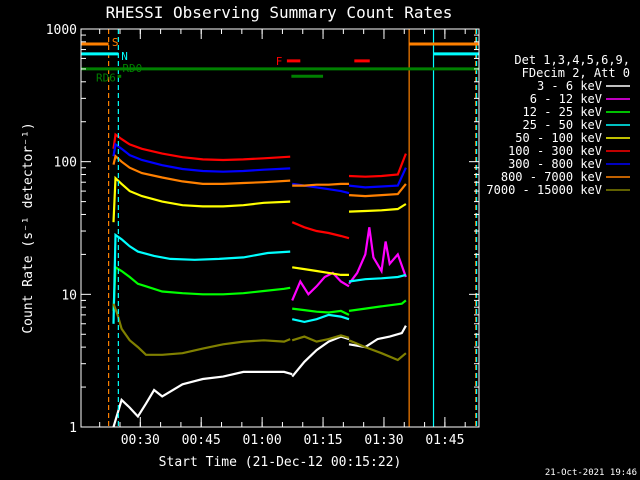 The width and height of the screenshot is (640, 480). I want to click on y-tick-label: 10, so click(69, 295).